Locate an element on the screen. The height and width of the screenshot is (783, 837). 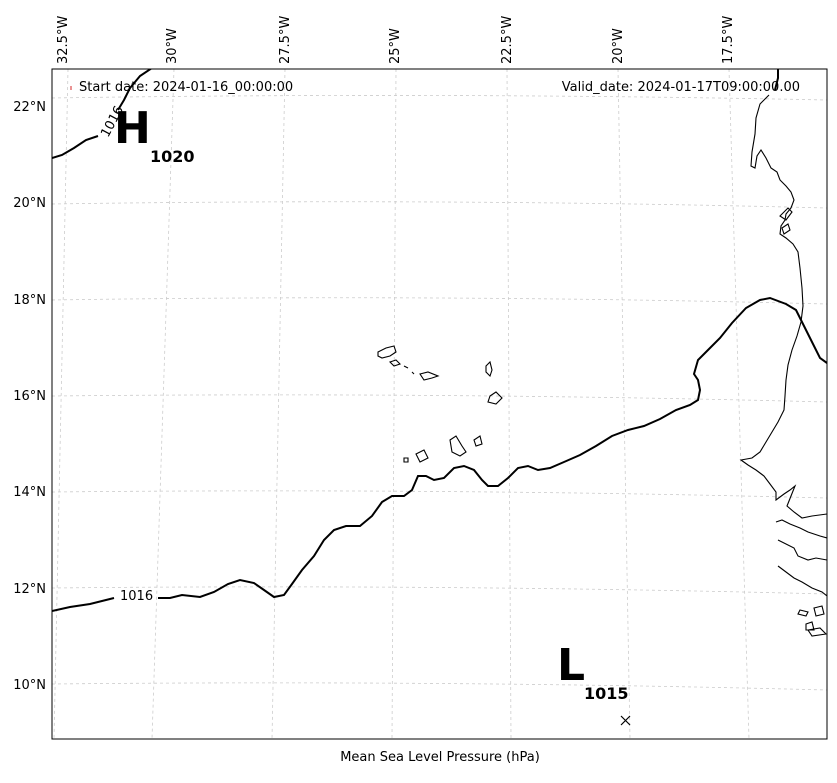
lon-label: 17.5°W is located at coordinates (728, 40).